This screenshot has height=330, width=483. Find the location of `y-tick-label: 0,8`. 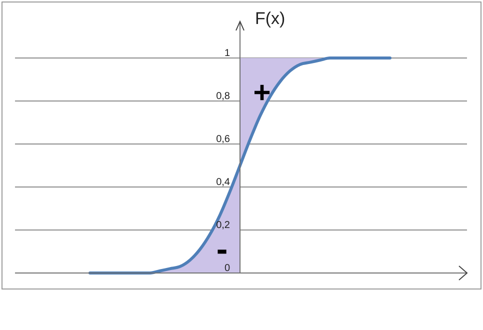

y-tick-label: 0,8 is located at coordinates (223, 96).